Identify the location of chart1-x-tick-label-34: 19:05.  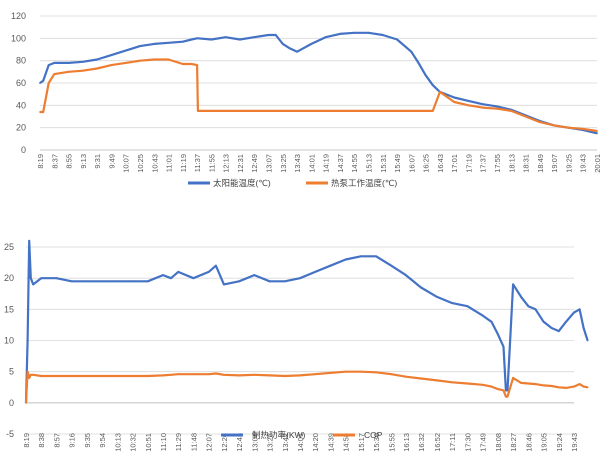
(544, 442).